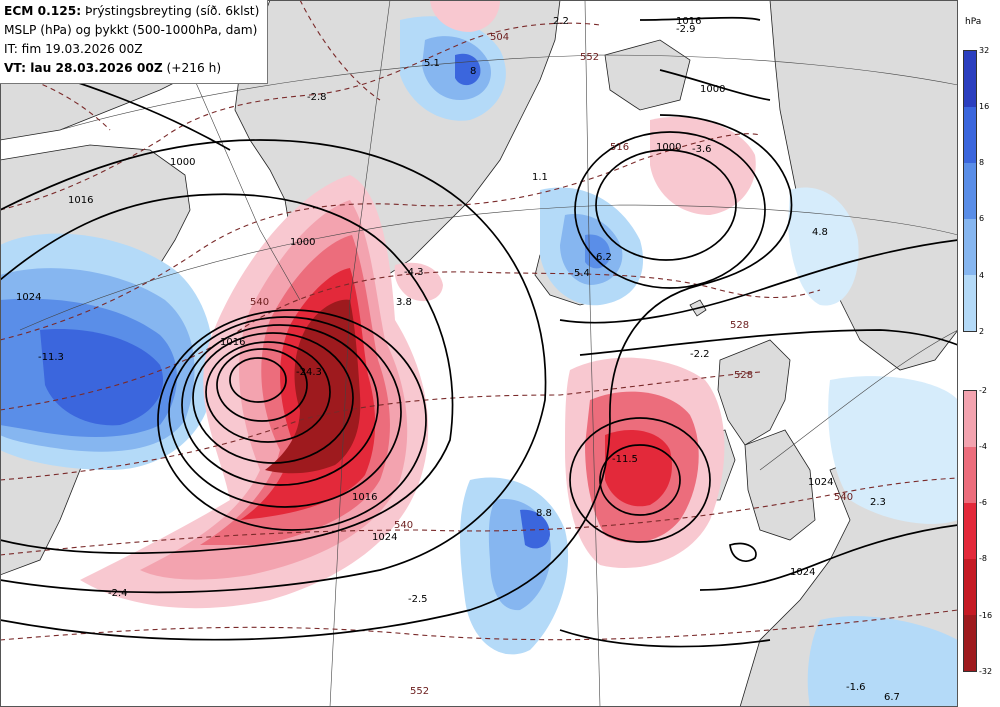 This screenshot has height=707, width=1000. What do you see at coordinates (540, 177) in the screenshot?
I see `change-label: 1.1` at bounding box center [540, 177].